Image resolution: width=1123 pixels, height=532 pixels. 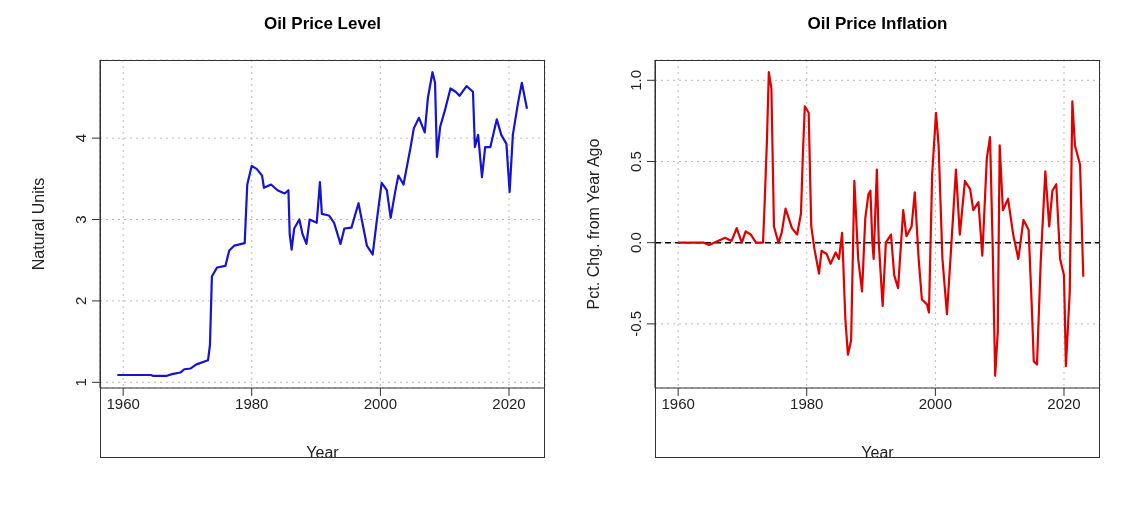 I want to click on y-tick-label: 1.0, so click(x=635, y=80).